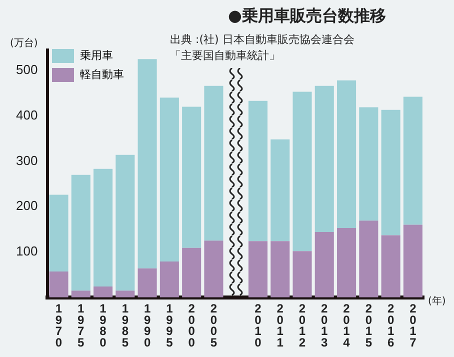  What do you see at coordinates (27, 206) in the screenshot?
I see `y-tick-label: 200` at bounding box center [27, 206].